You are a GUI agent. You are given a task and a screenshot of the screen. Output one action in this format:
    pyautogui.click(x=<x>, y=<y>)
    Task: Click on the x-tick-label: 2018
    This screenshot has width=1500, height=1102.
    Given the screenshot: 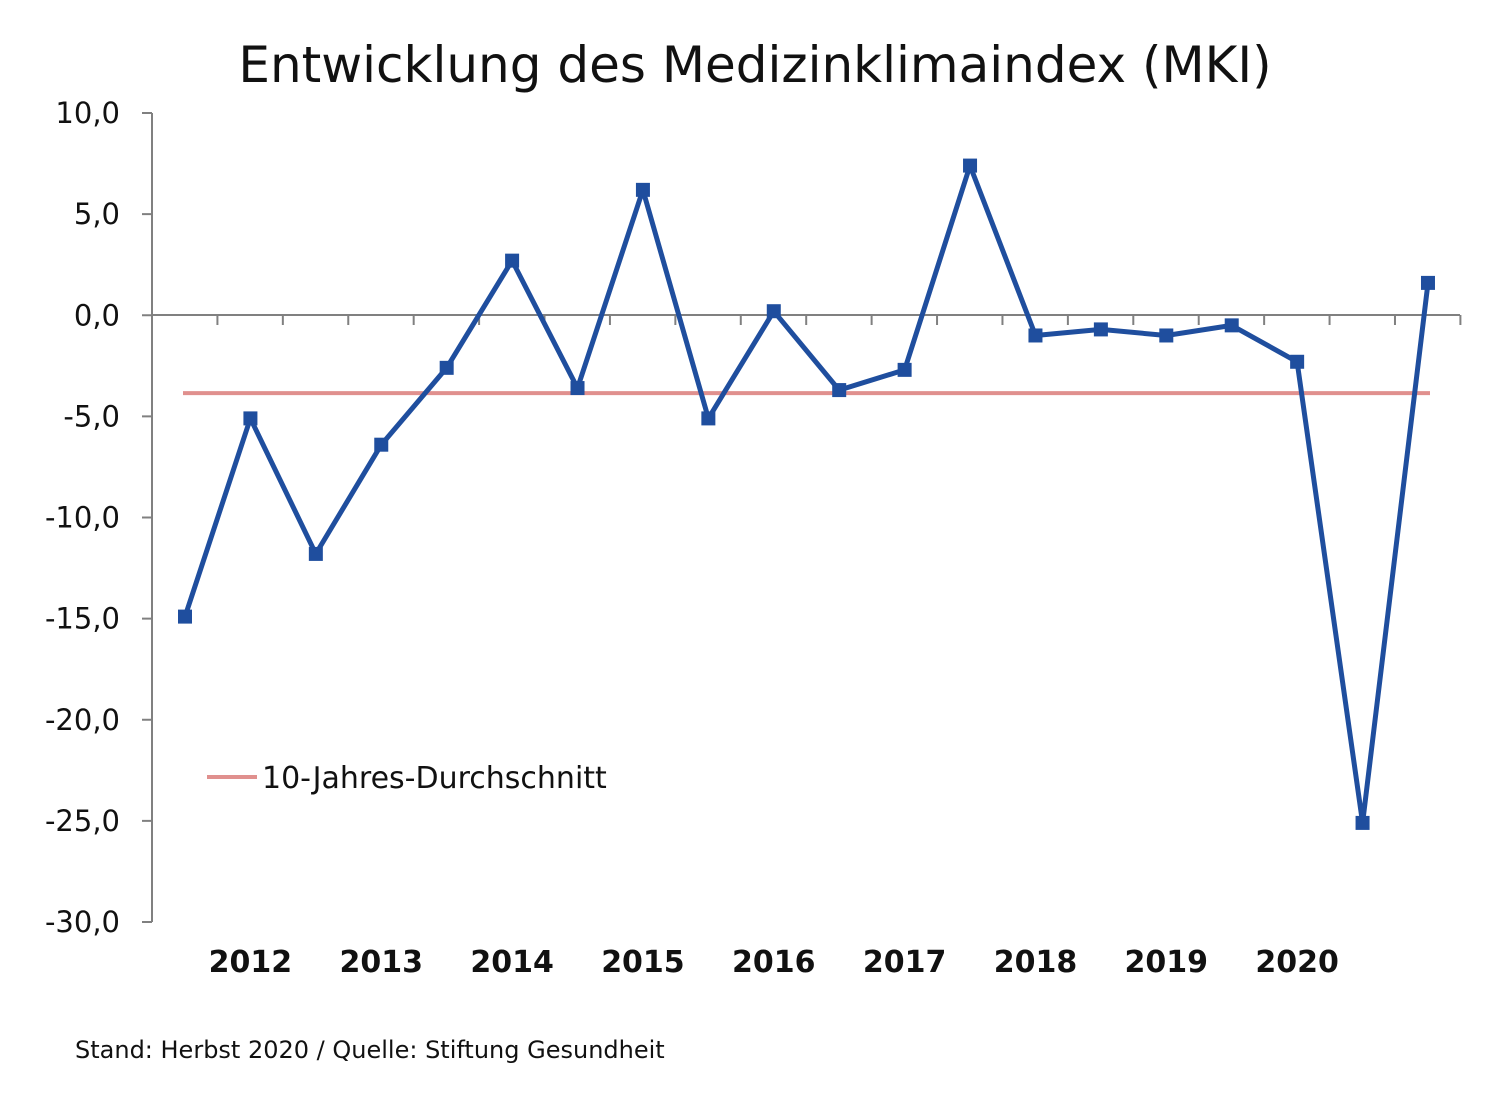 What is the action you would take?
    pyautogui.click(x=1036, y=962)
    